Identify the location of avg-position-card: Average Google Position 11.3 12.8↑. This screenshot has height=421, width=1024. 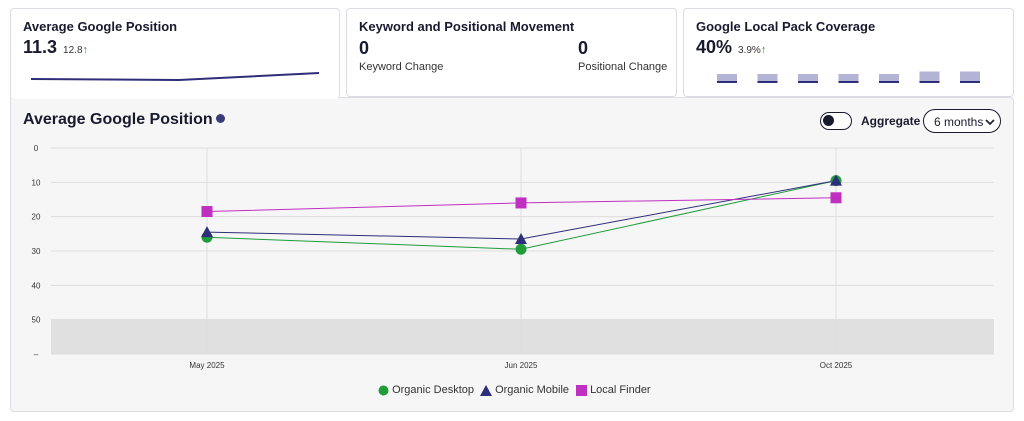
(175, 53).